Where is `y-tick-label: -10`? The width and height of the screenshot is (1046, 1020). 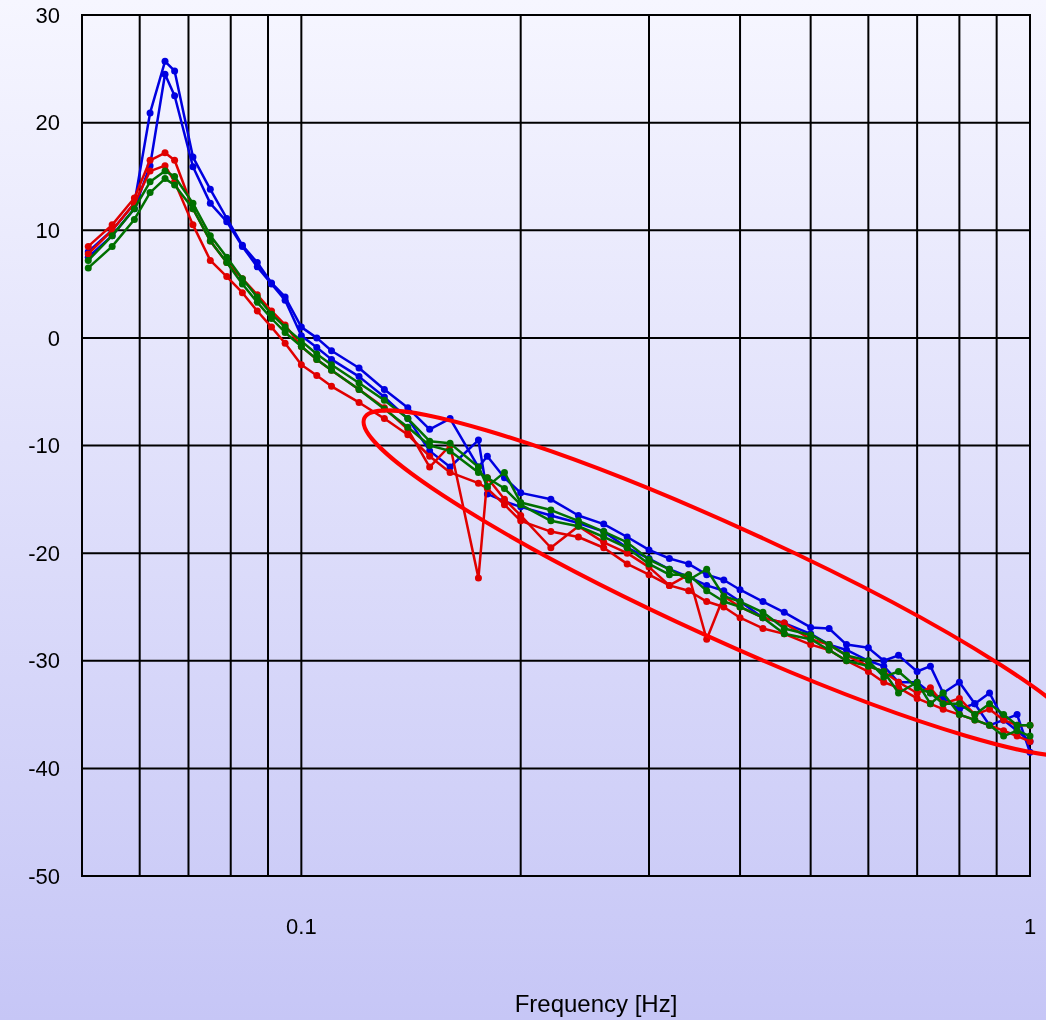
y-tick-label: -10 is located at coordinates (44, 446).